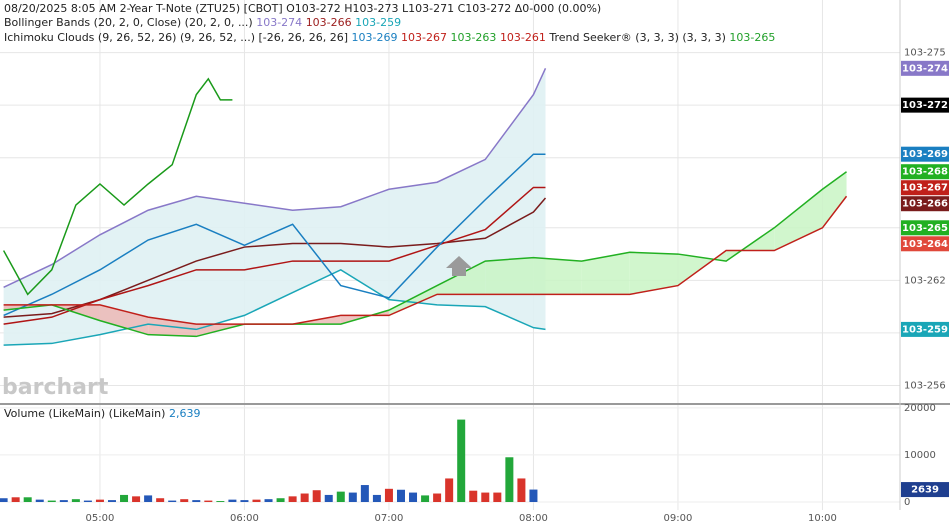  Describe the element at coordinates (524, 37) in the screenshot. I see `header-text: 103-261` at that location.